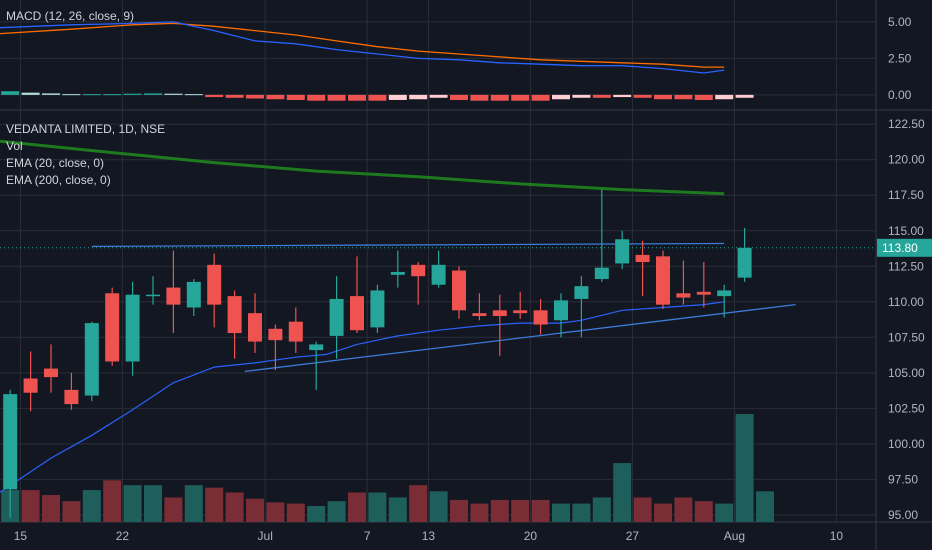  I want to click on price-tick-label: 97.50, so click(903, 479).